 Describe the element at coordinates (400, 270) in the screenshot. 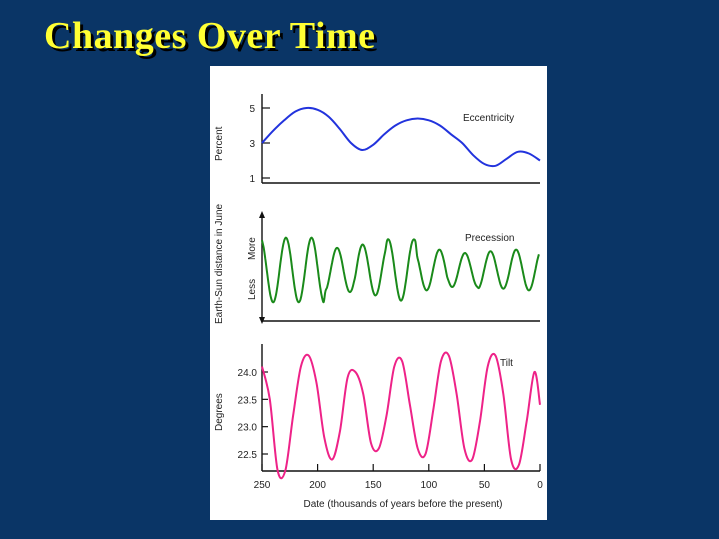

I see `precession-line` at that location.